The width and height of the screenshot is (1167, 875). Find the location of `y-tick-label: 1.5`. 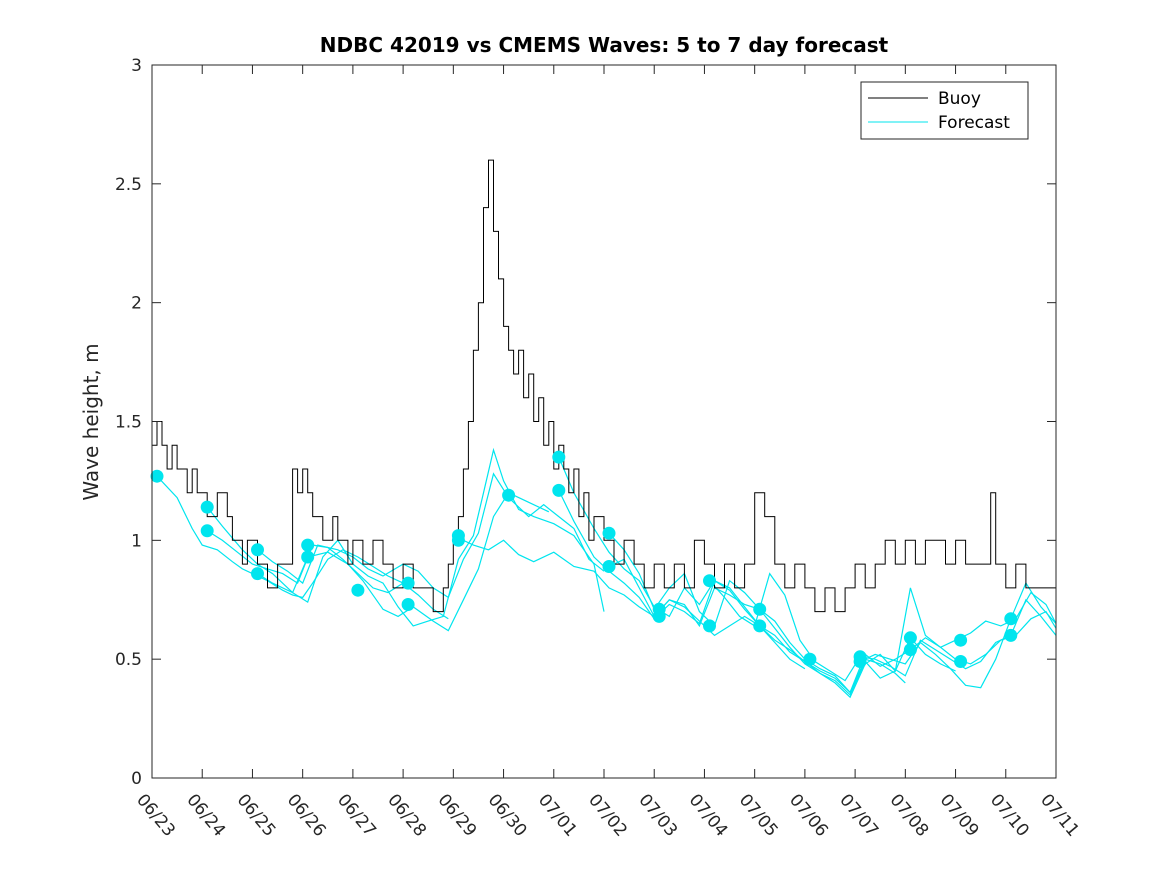

y-tick-label: 1.5 is located at coordinates (128, 423).